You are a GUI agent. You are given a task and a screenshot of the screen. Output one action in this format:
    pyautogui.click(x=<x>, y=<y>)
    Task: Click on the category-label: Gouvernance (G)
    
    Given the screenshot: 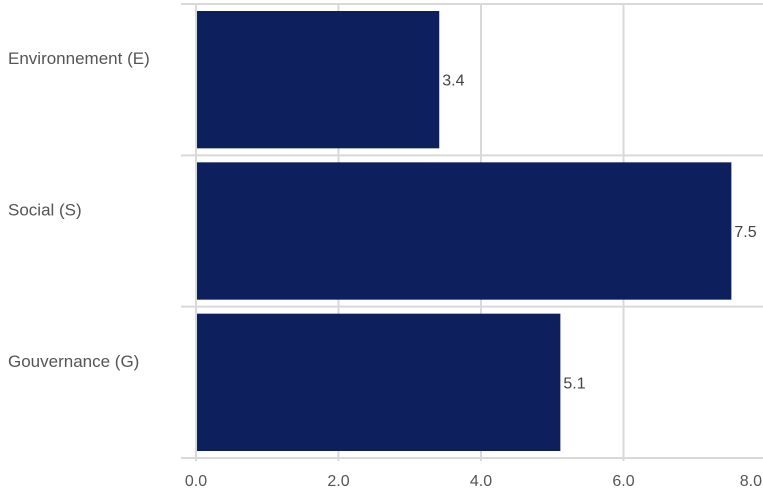 What is the action you would take?
    pyautogui.click(x=73, y=361)
    